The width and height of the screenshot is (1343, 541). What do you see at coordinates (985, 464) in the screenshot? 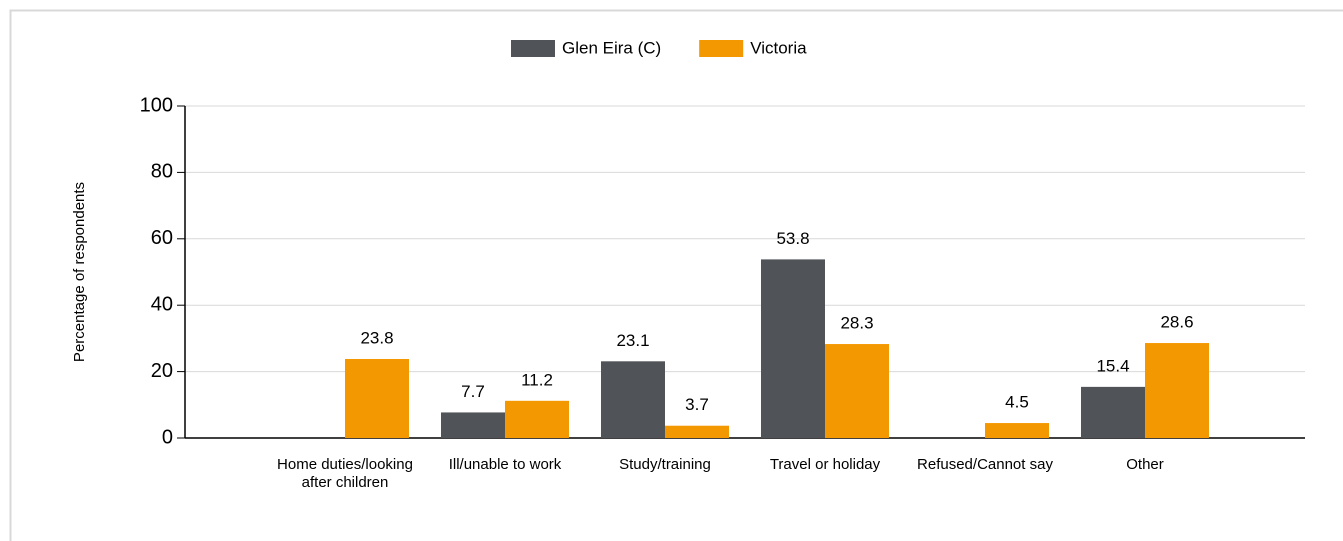
I see `x-tick-label: Refused/Cannot say` at bounding box center [985, 464].